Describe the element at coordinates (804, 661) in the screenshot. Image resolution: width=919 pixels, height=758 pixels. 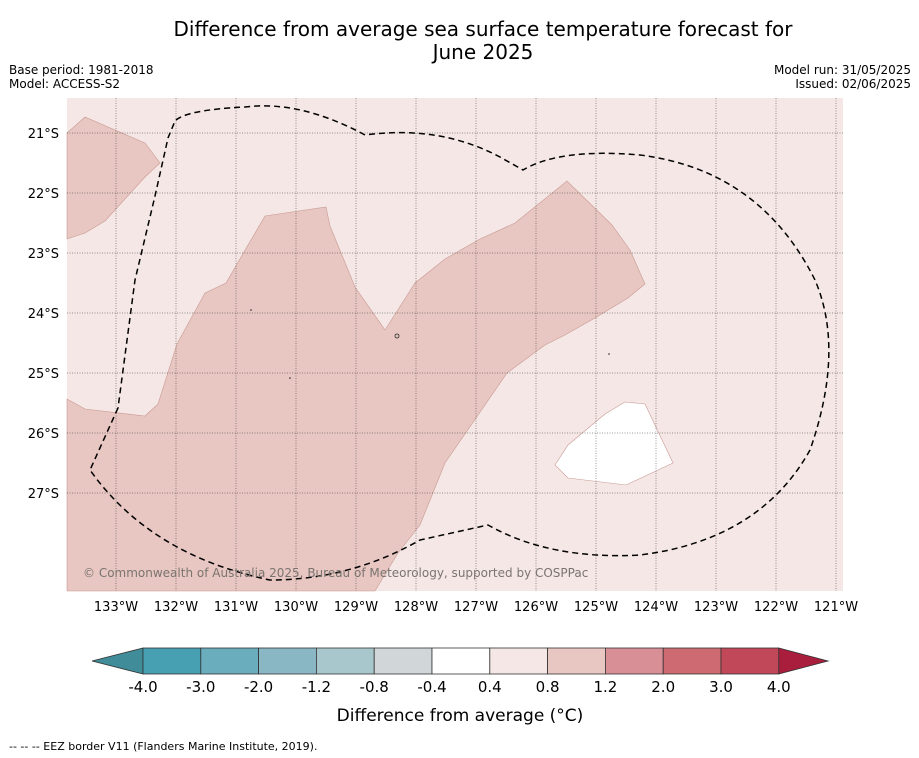
I see `colorbar-extend-high` at that location.